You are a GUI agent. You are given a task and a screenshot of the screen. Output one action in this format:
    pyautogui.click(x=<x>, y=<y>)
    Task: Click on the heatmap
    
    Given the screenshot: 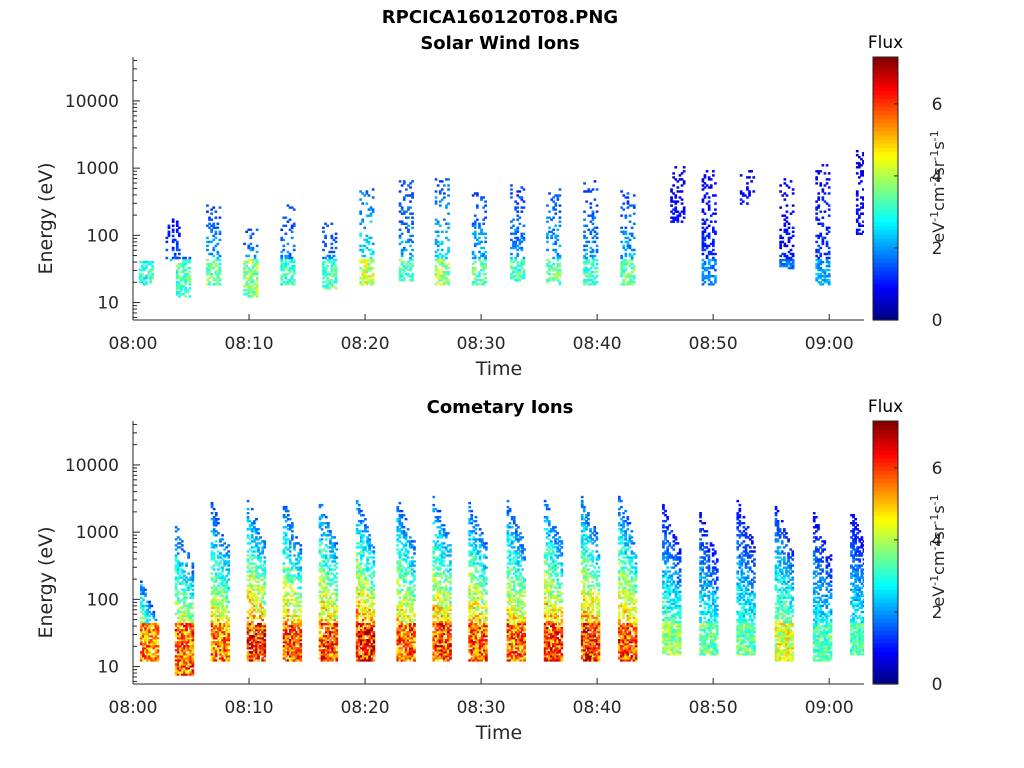 What is the action you would take?
    pyautogui.click(x=501, y=224)
    